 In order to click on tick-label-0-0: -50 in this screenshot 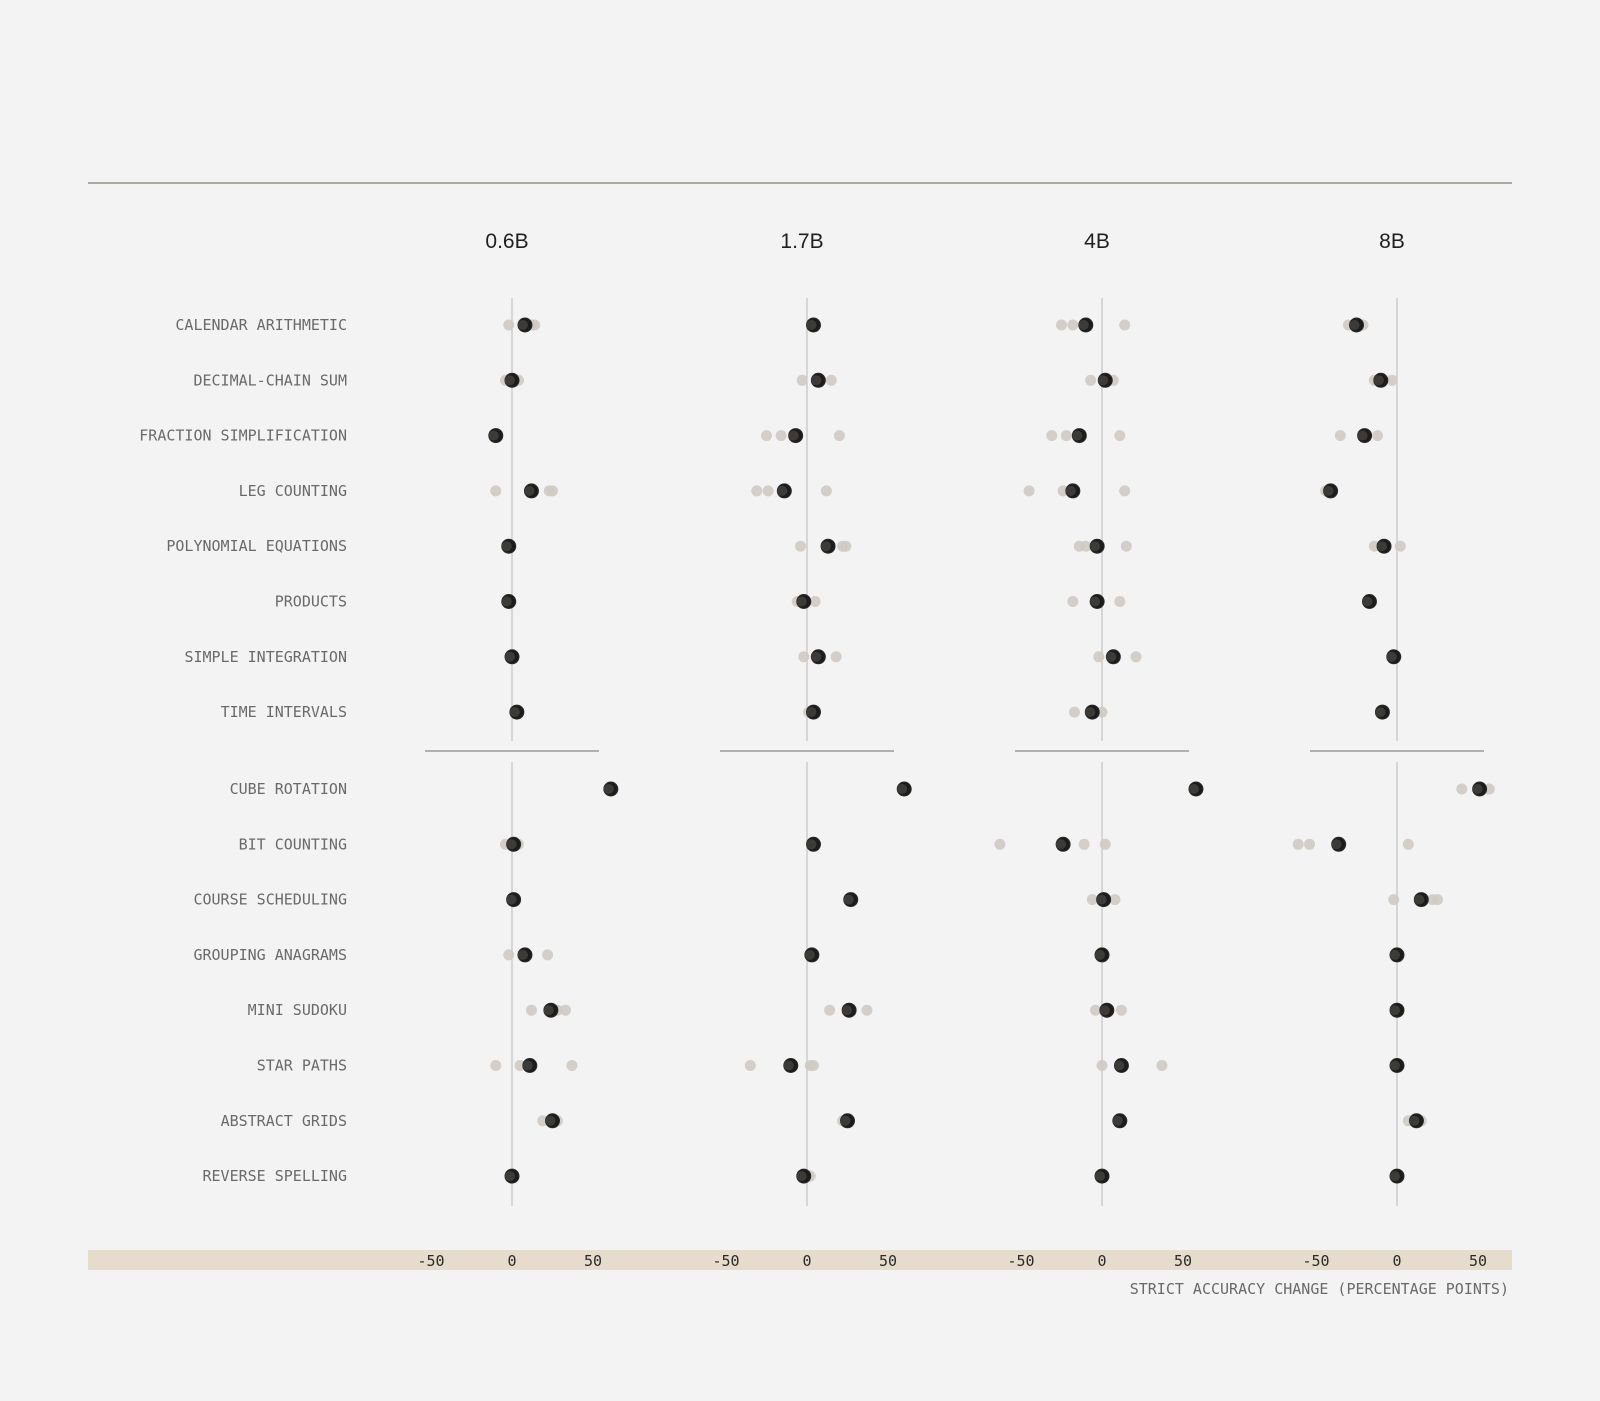, I will do `click(430, 1261)`.